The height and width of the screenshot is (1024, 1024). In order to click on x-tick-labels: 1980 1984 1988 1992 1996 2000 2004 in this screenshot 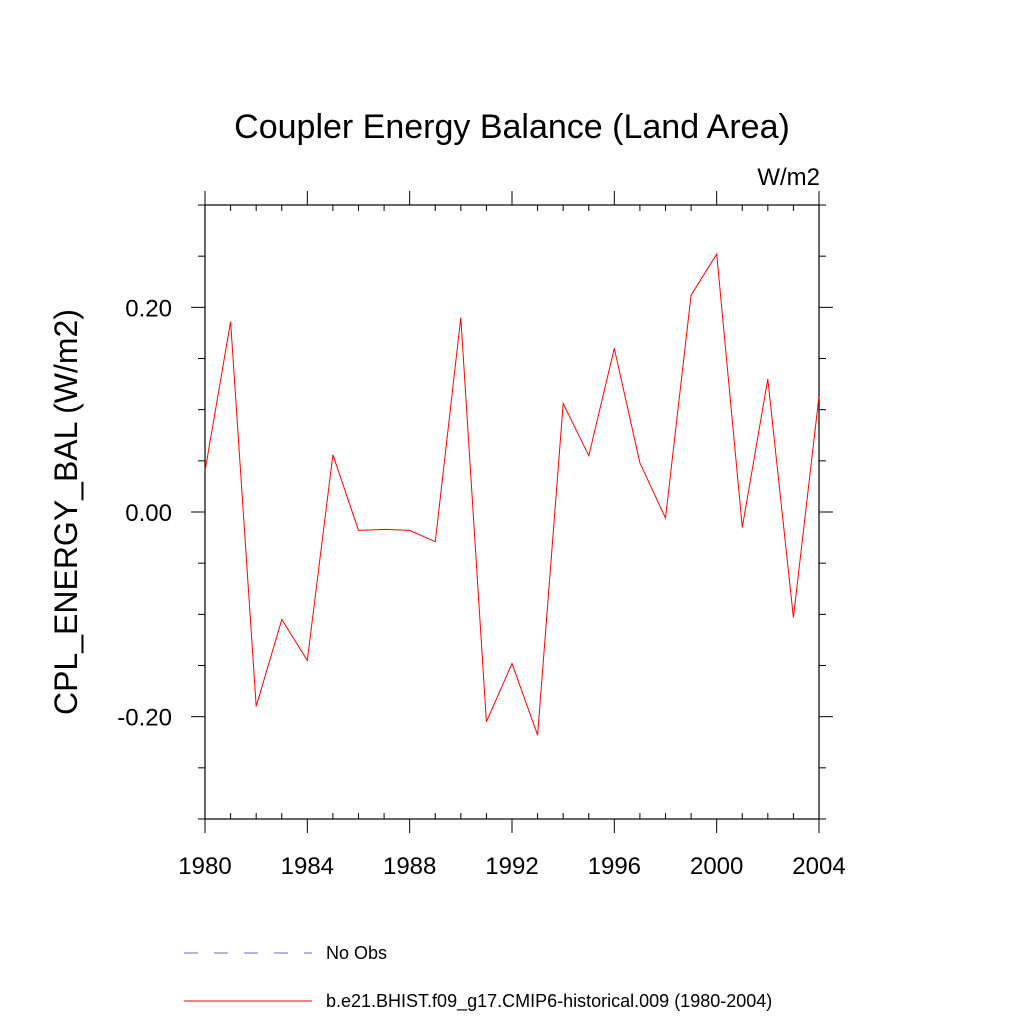, I will do `click(511, 866)`.